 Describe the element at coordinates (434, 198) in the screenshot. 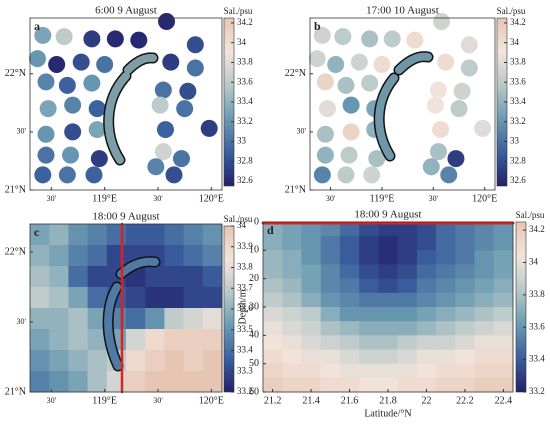

I see `x-tick-label: 30'` at that location.